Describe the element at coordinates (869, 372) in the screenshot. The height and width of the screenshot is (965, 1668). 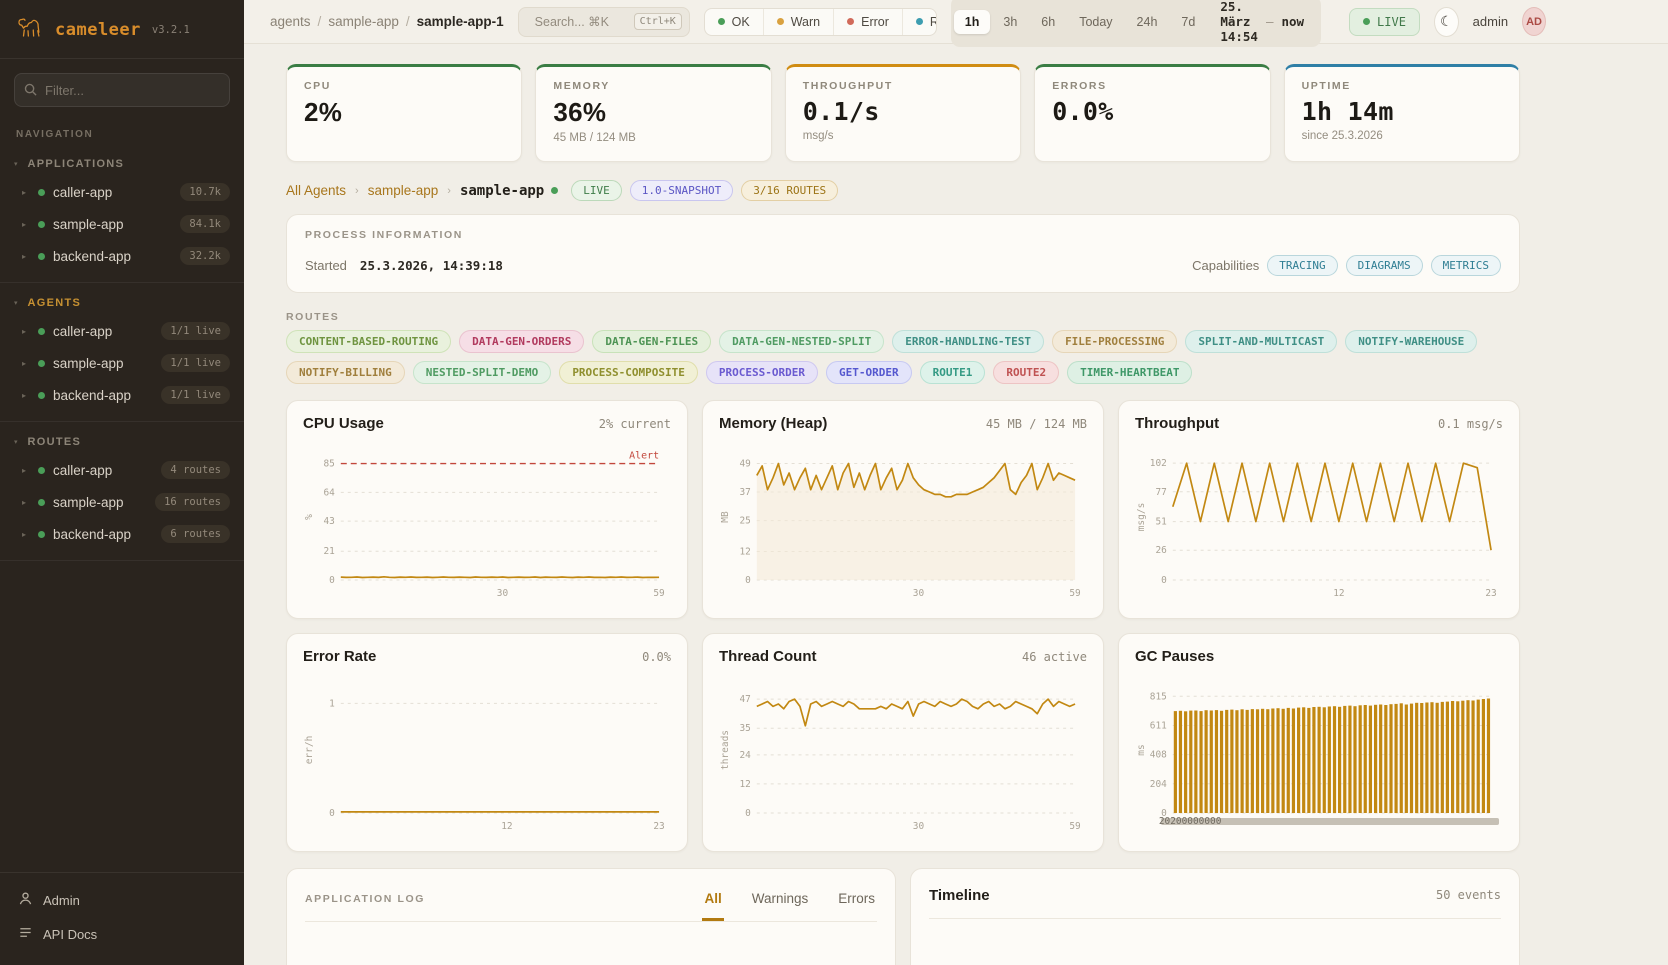
I see `route-chip-get-order: GET-ORDER` at that location.